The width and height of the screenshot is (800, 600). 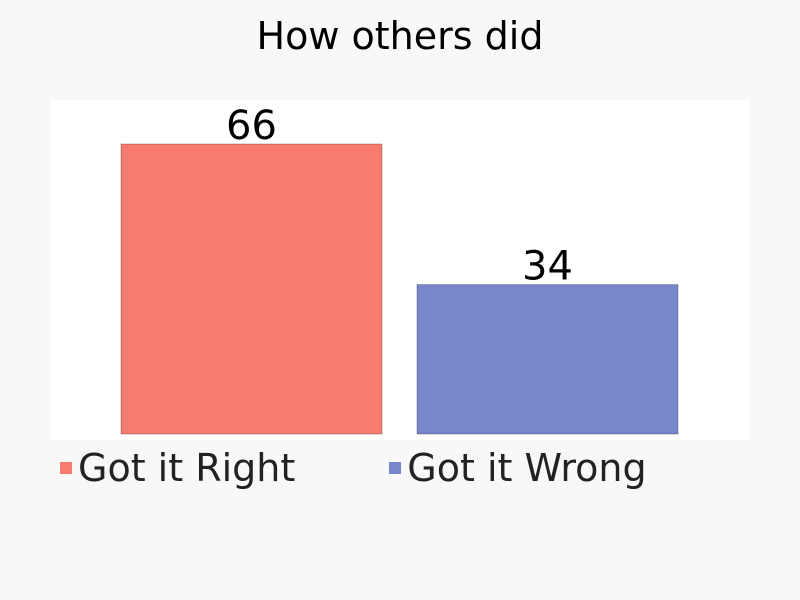 I want to click on legend-item-got-it-wrong: Got it Wrong, so click(x=518, y=468).